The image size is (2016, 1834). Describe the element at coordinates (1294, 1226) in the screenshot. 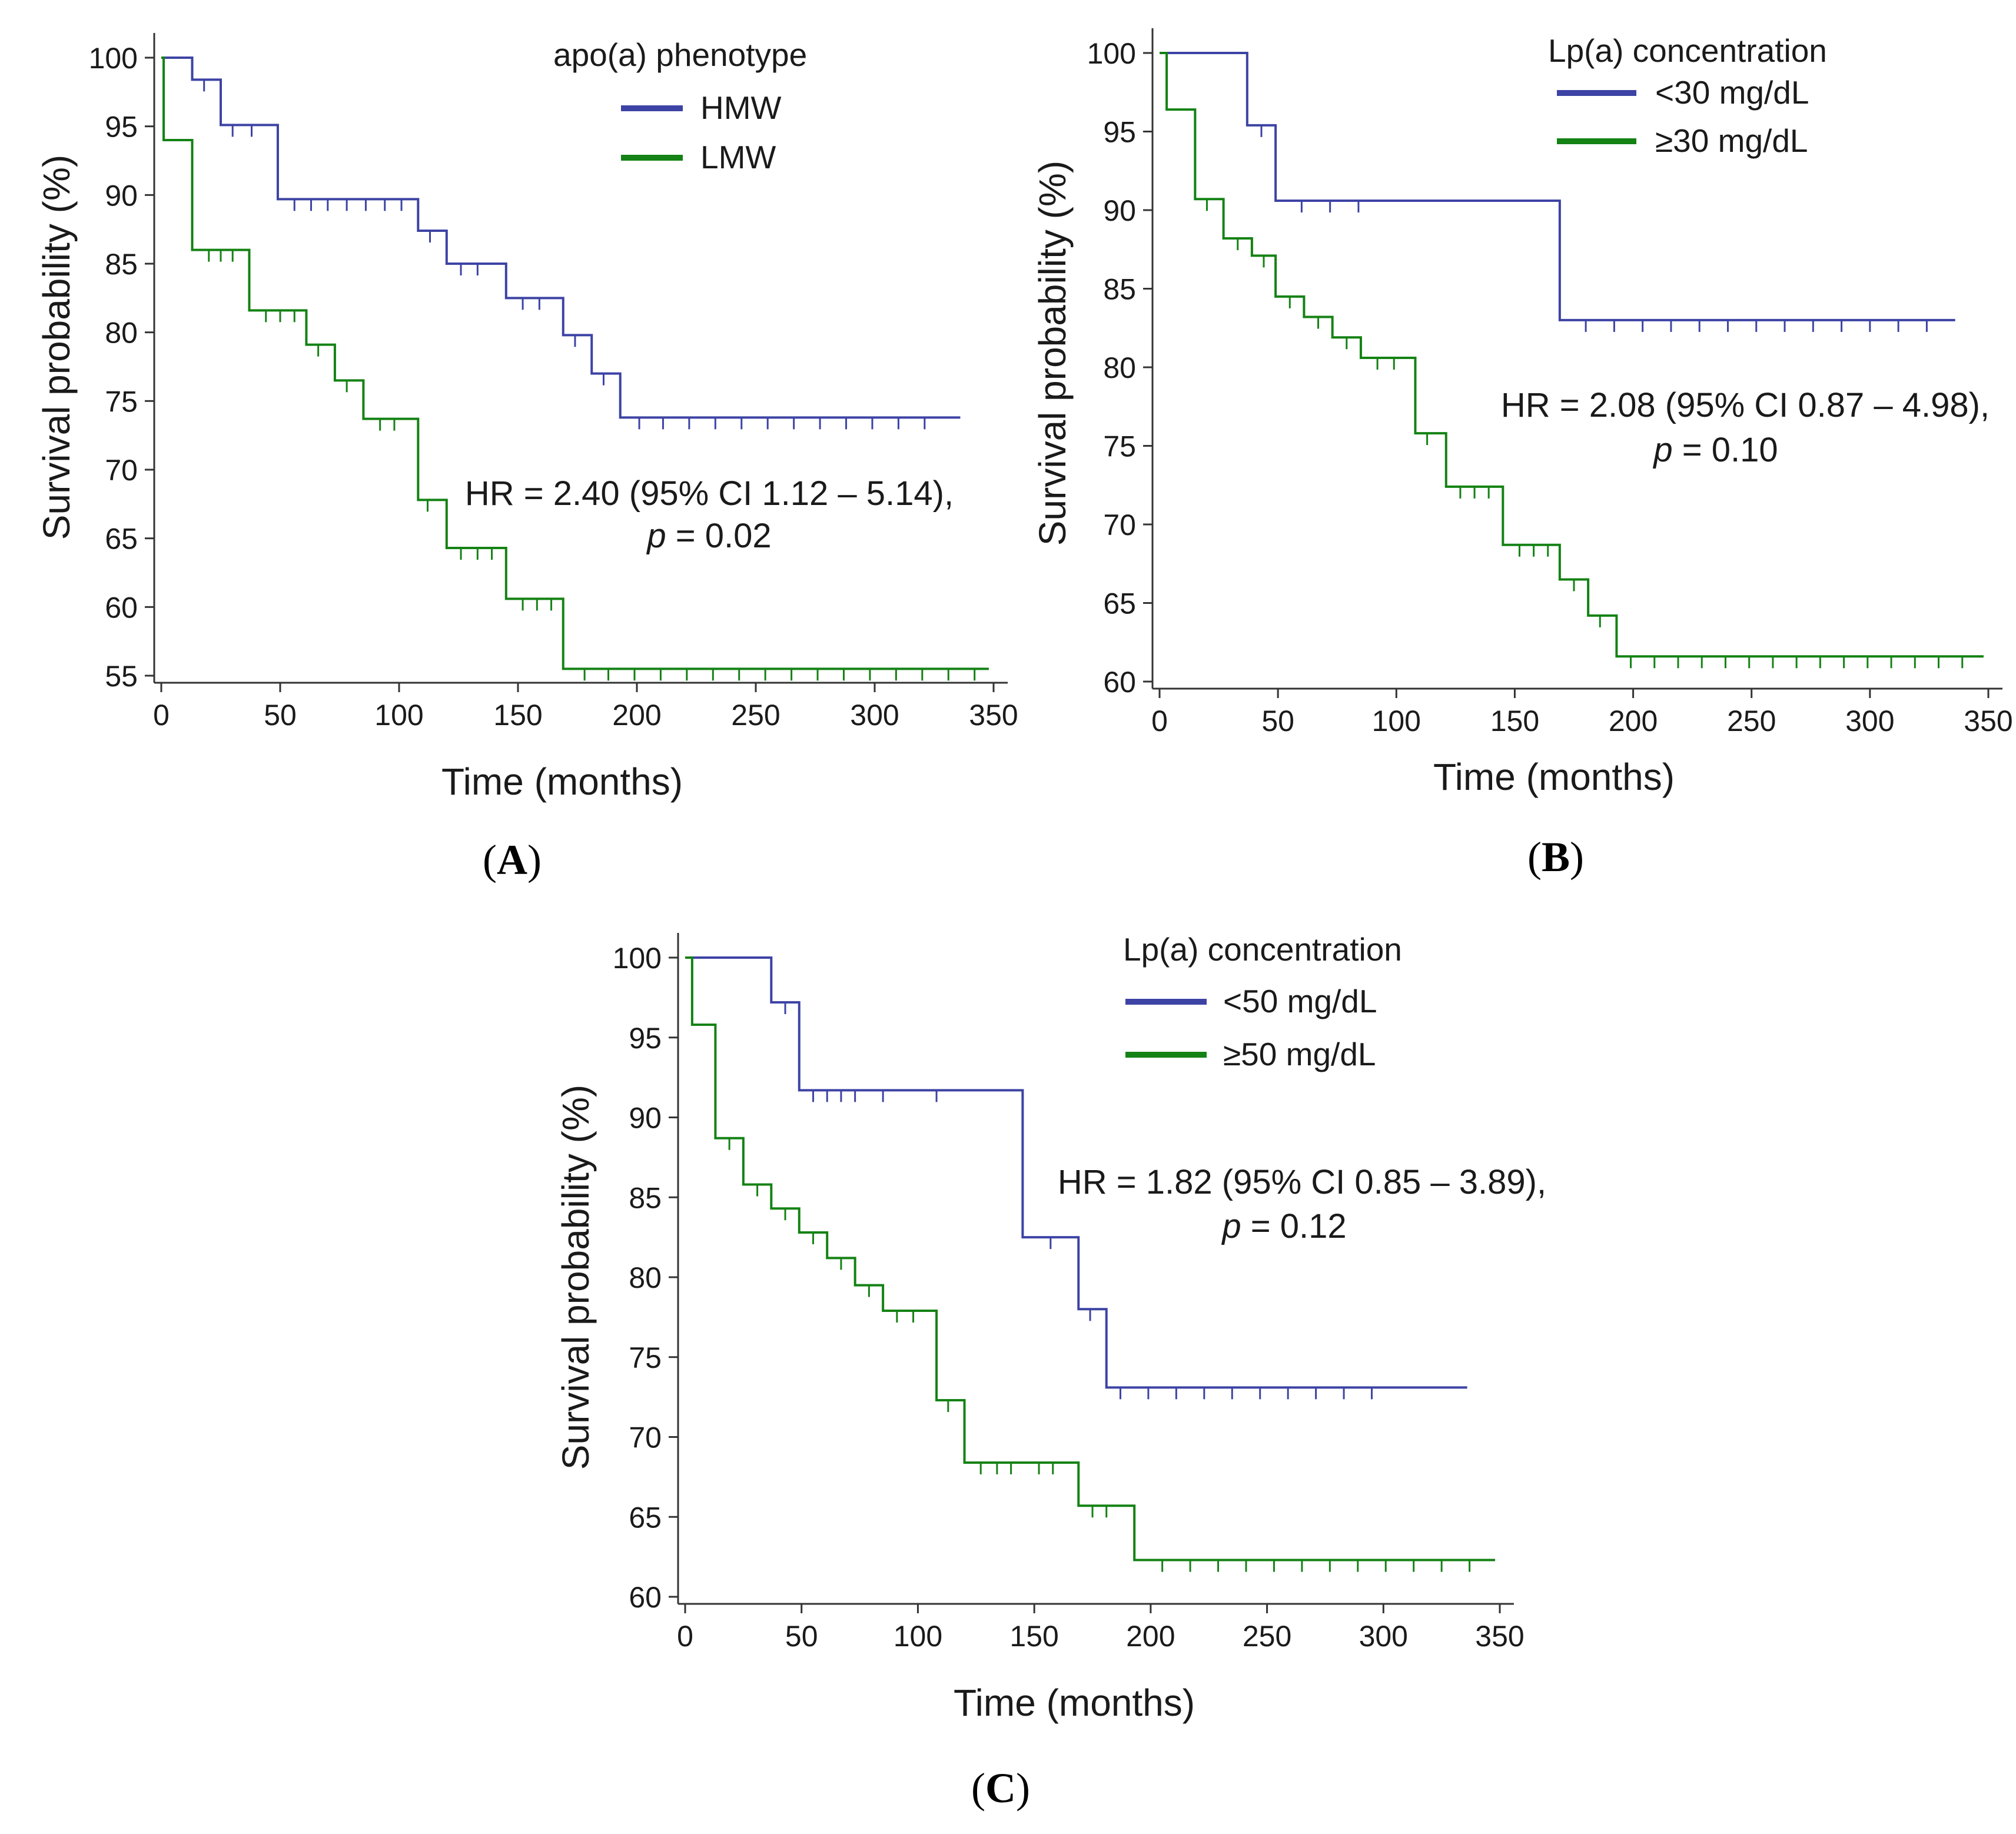

I see `panel-c-p-text: = 0.12` at that location.